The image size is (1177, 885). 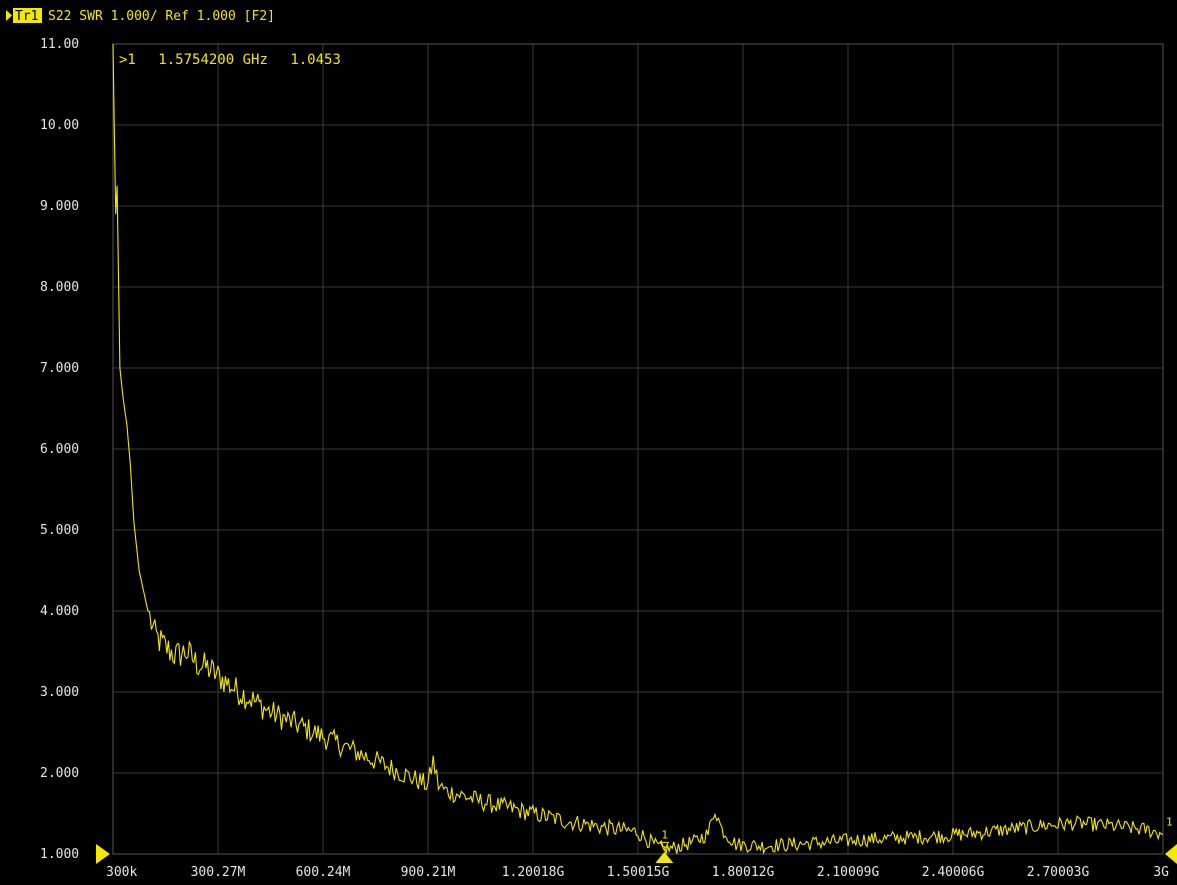 I want to click on y-tick-label: 1.000, so click(x=59, y=854).